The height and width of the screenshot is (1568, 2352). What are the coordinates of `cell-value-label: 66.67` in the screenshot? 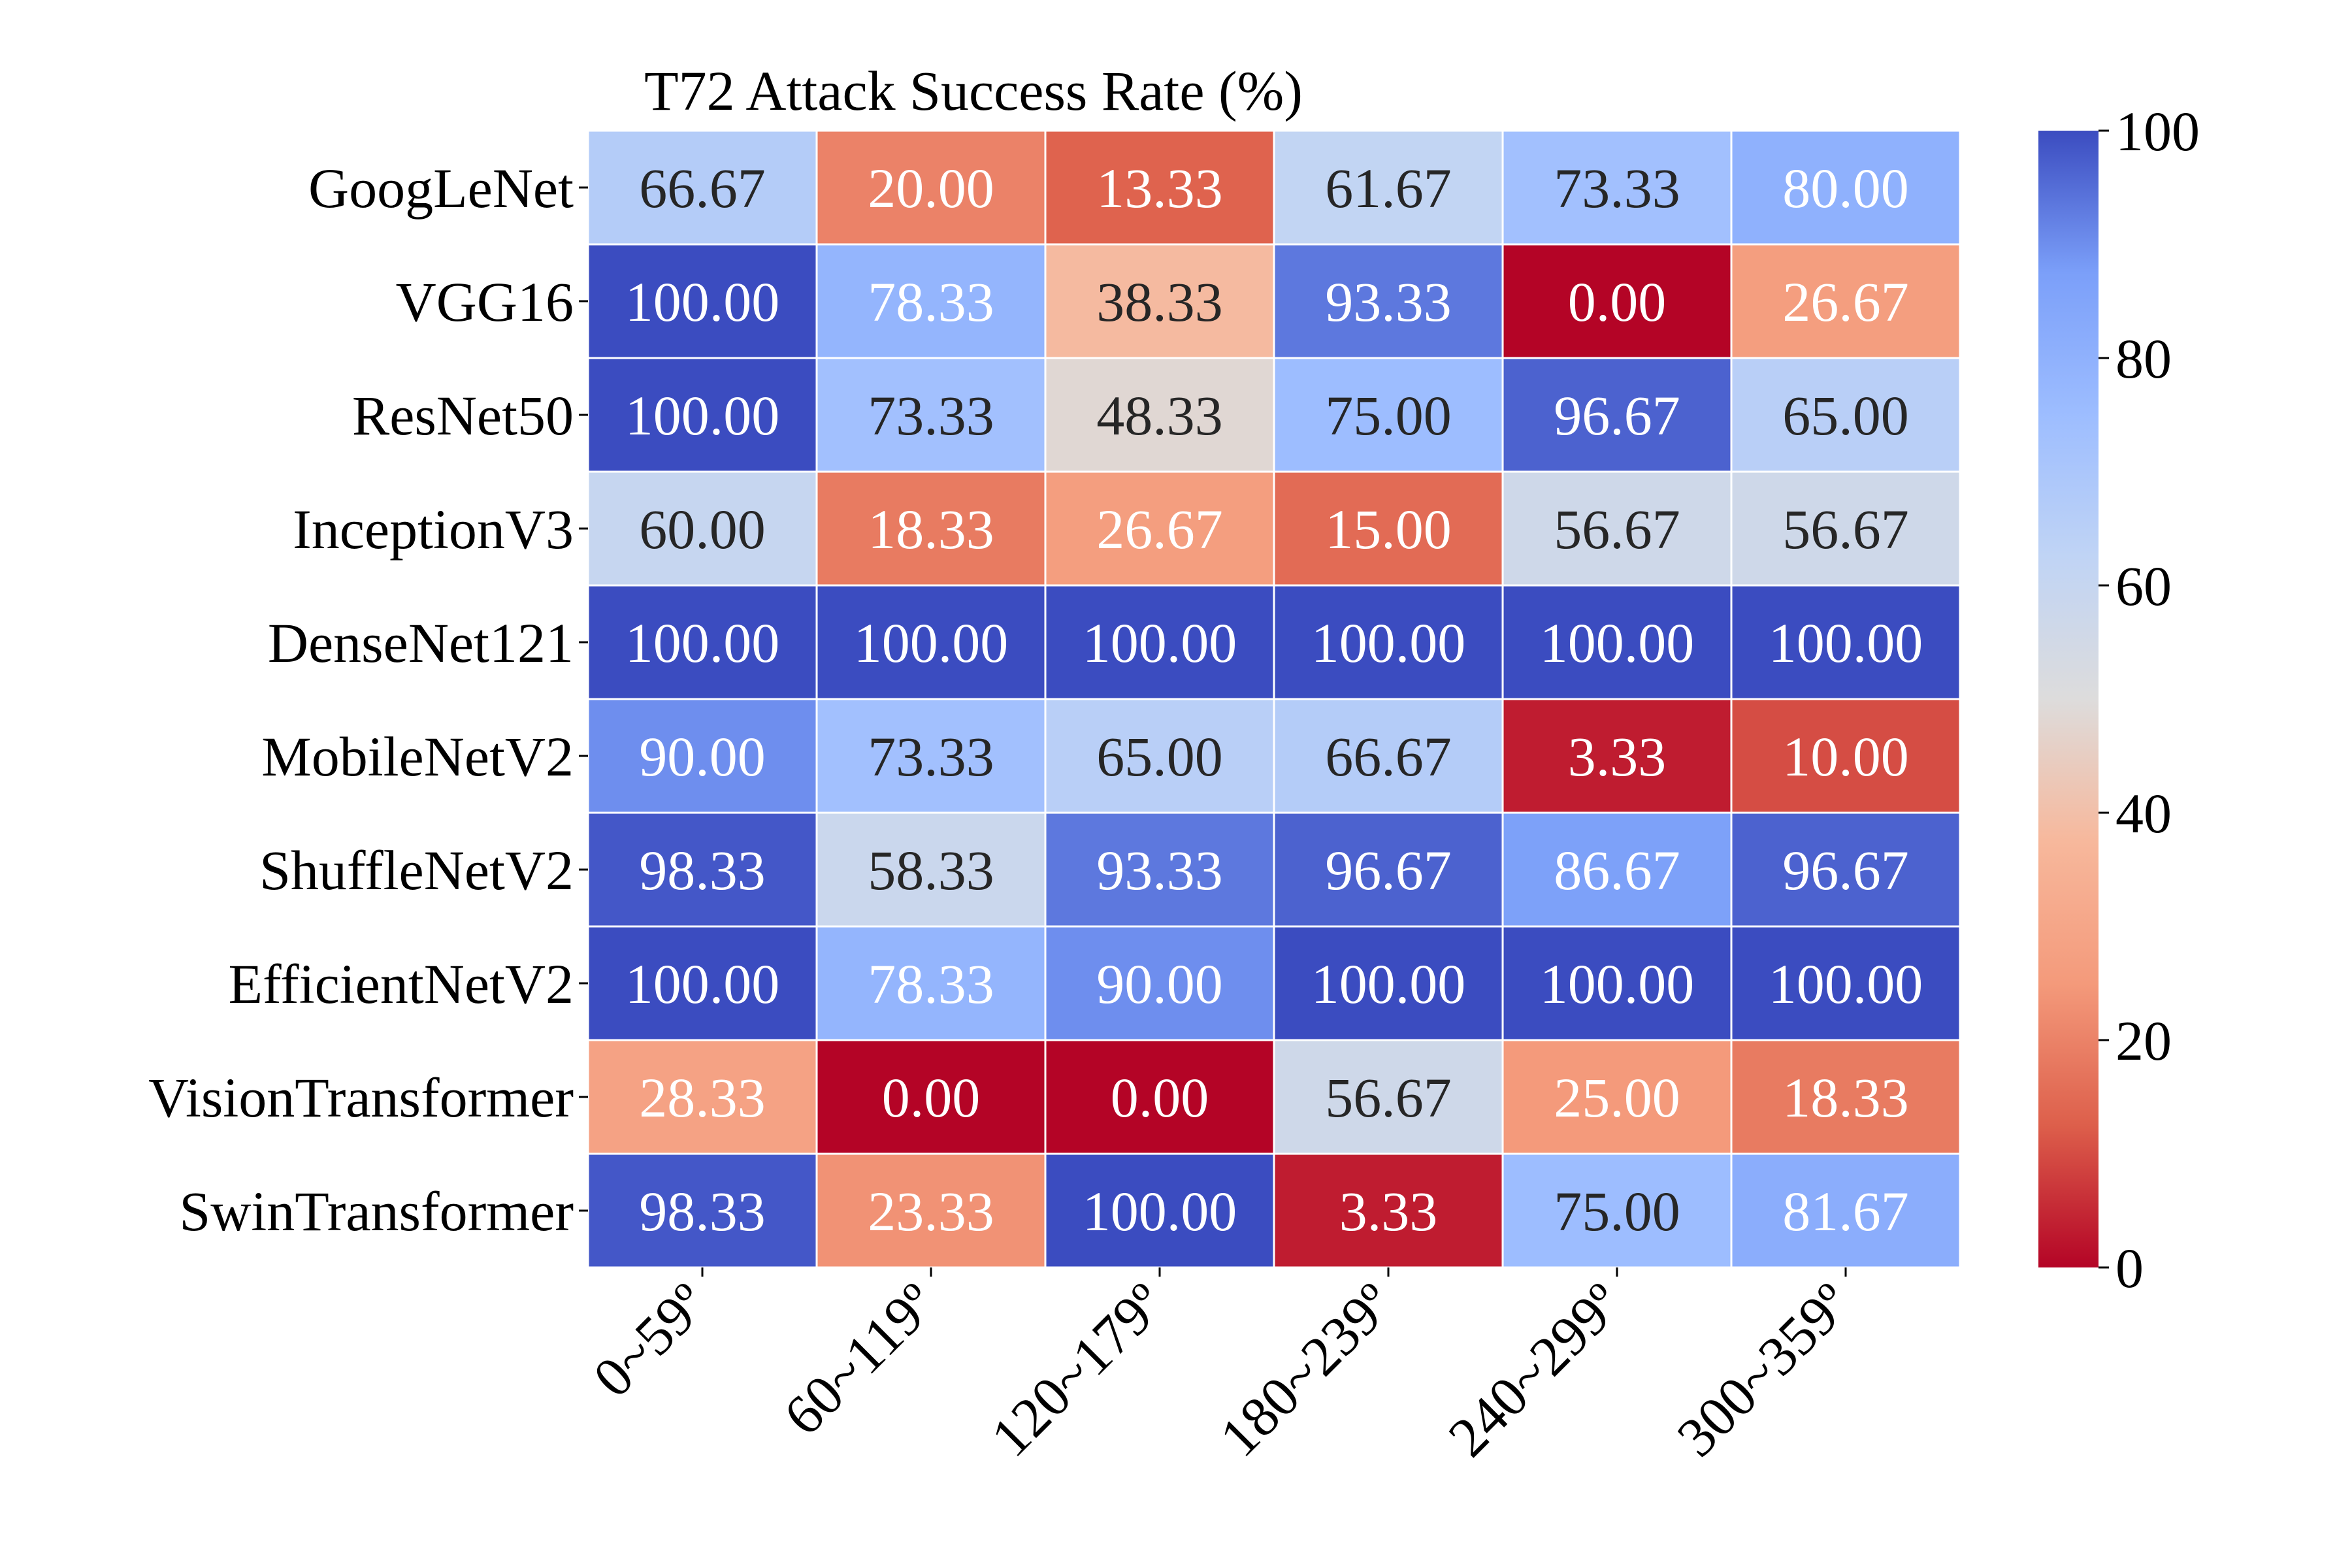 It's located at (702, 188).